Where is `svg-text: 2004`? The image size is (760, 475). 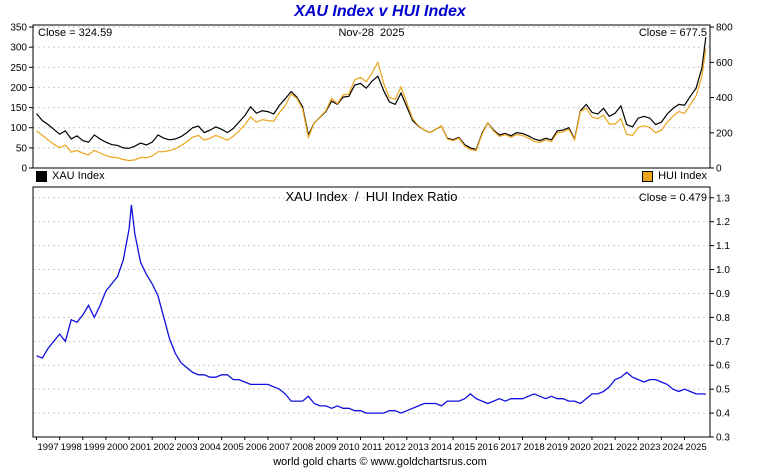
svg-text: 2004 is located at coordinates (209, 447).